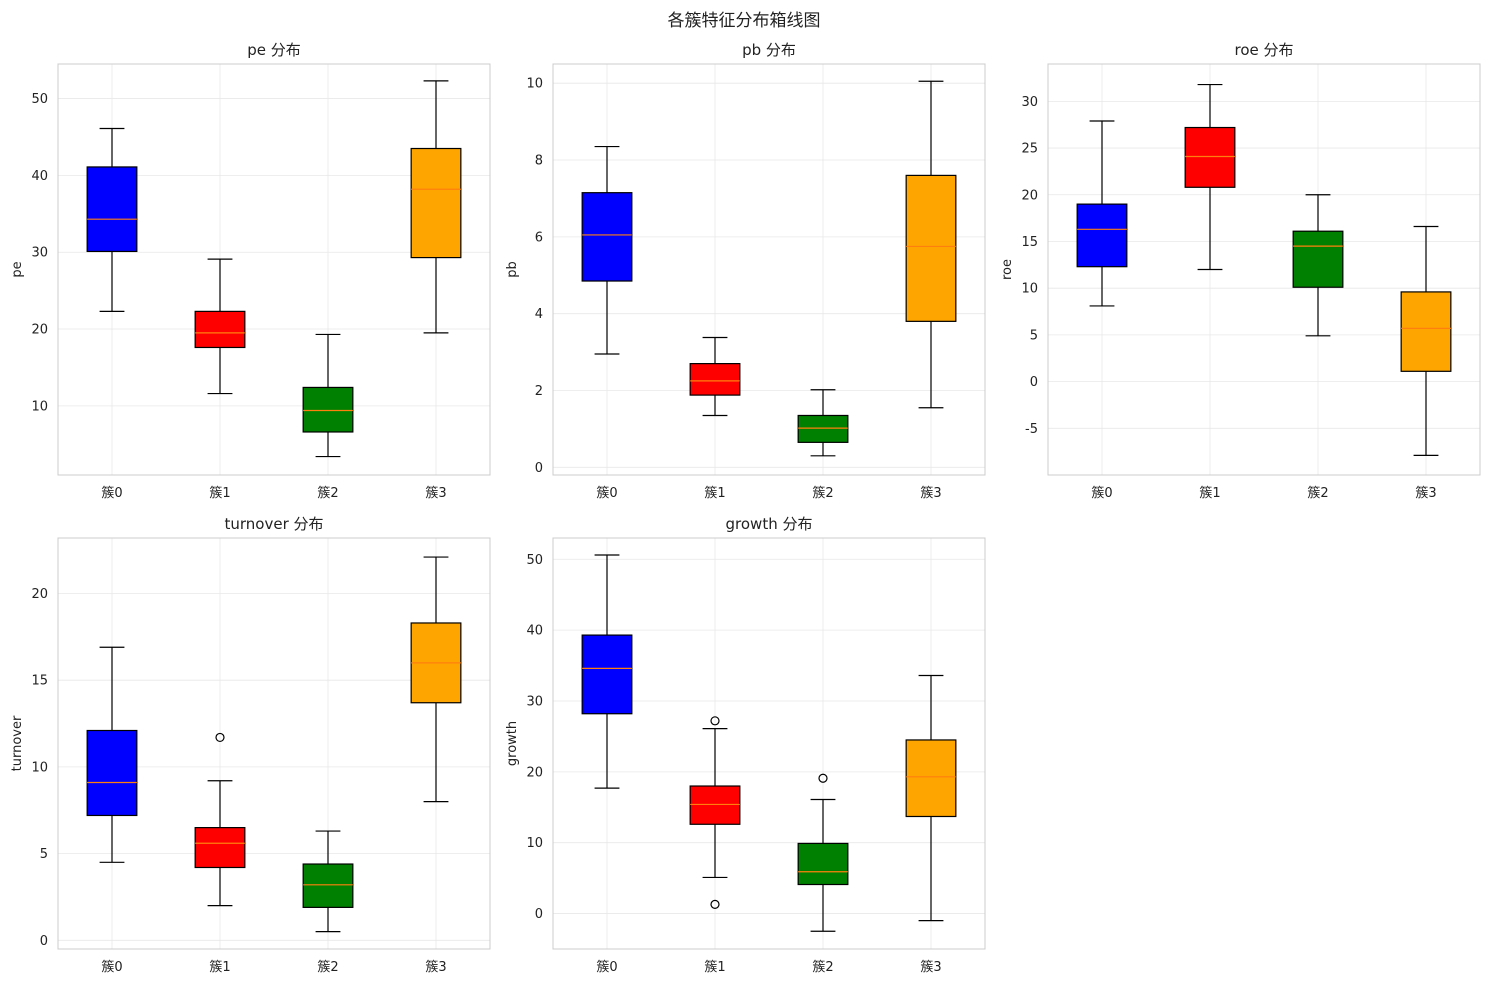  Describe the element at coordinates (17, 269) in the screenshot. I see `y-axis-label: pe` at that location.